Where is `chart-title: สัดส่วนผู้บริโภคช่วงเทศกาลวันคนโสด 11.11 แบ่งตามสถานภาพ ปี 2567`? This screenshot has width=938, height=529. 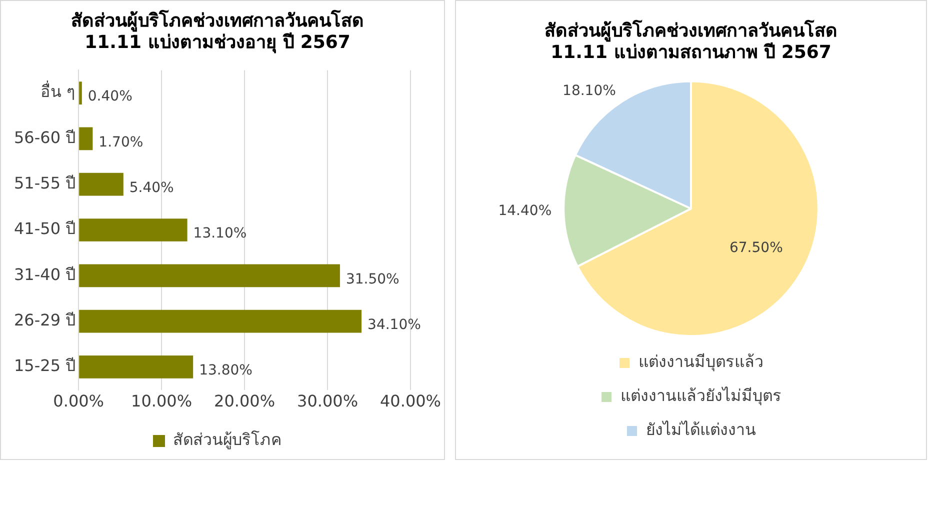 chart-title: สัดส่วนผู้บริโภคช่วงเทศกาลวันคนโสด 11.11 แบ่งตามสถานภาพ ปี 2567 is located at coordinates (691, 41).